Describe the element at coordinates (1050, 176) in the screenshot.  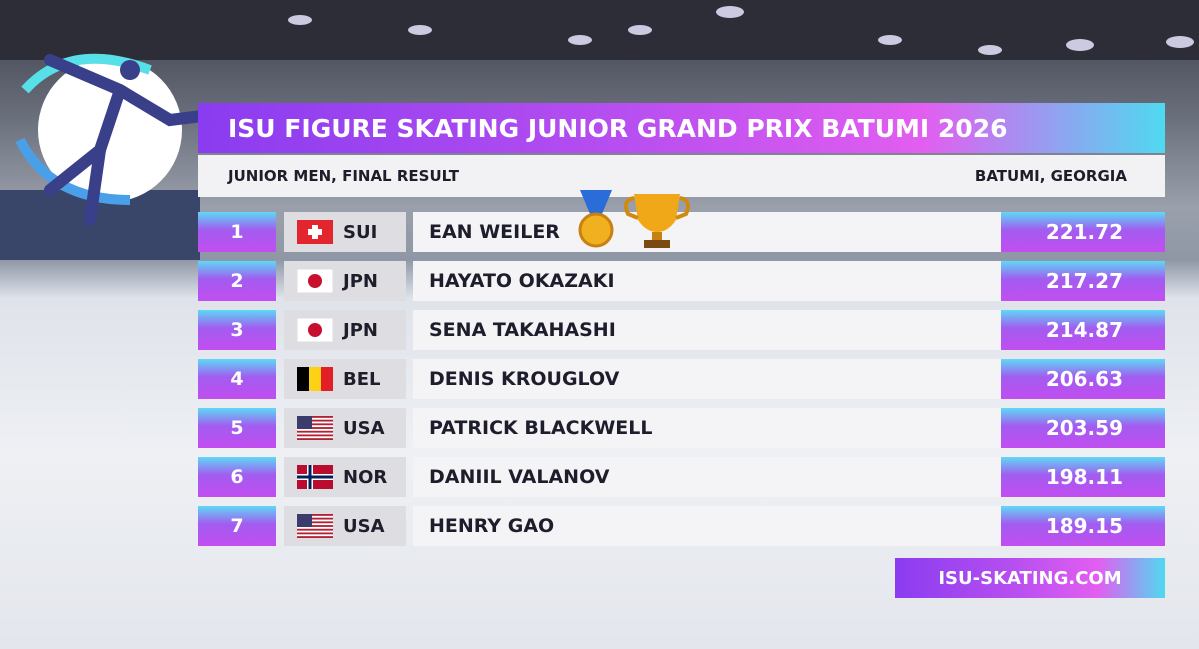
I see `location: BATUMI, GEORGIA` at that location.